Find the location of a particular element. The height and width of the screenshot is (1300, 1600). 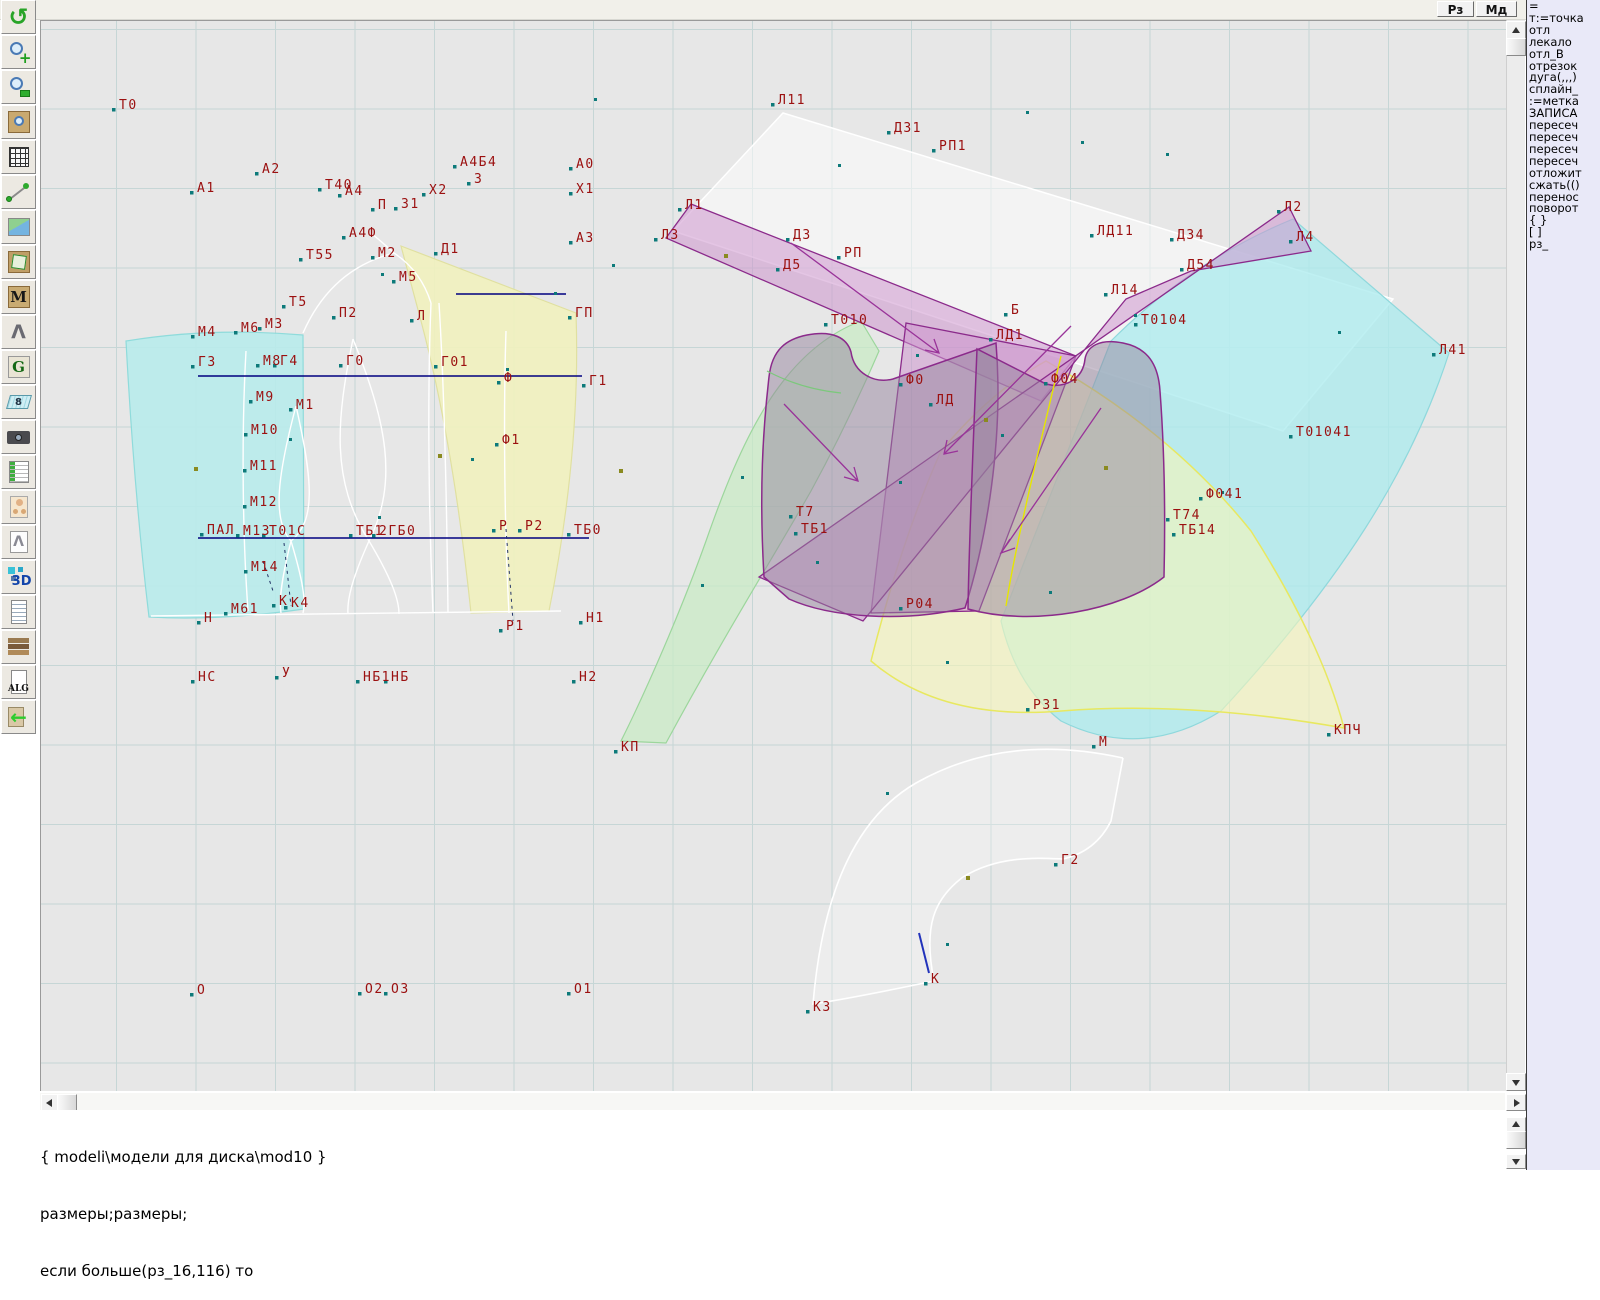

point-label: А2 is located at coordinates (271, 169).